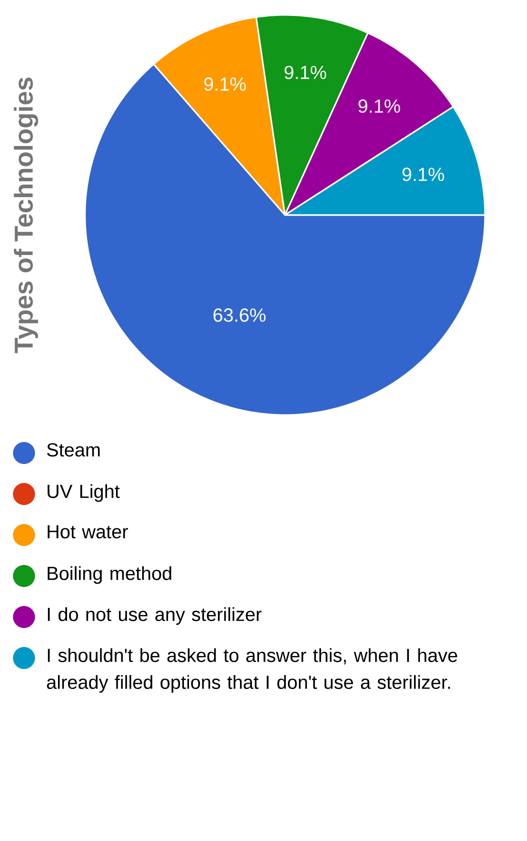  I want to click on legend-label: Boiling method, so click(110, 575).